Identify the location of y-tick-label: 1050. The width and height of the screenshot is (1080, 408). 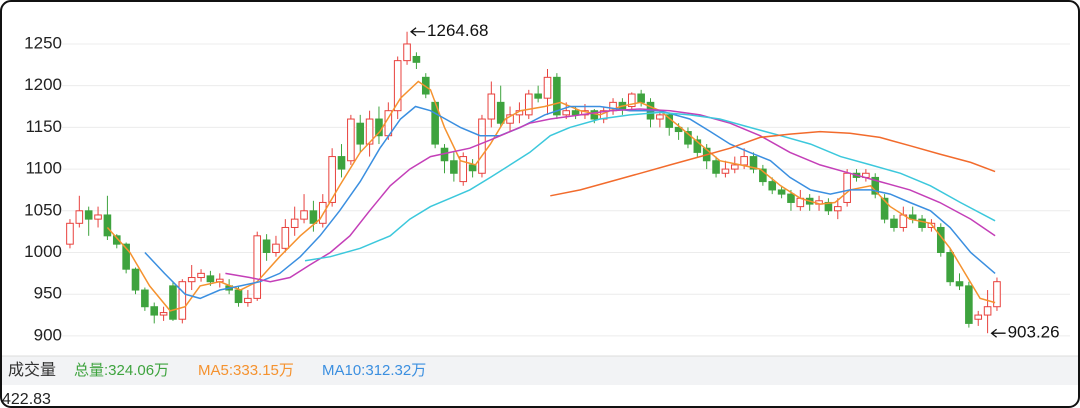
(43, 209).